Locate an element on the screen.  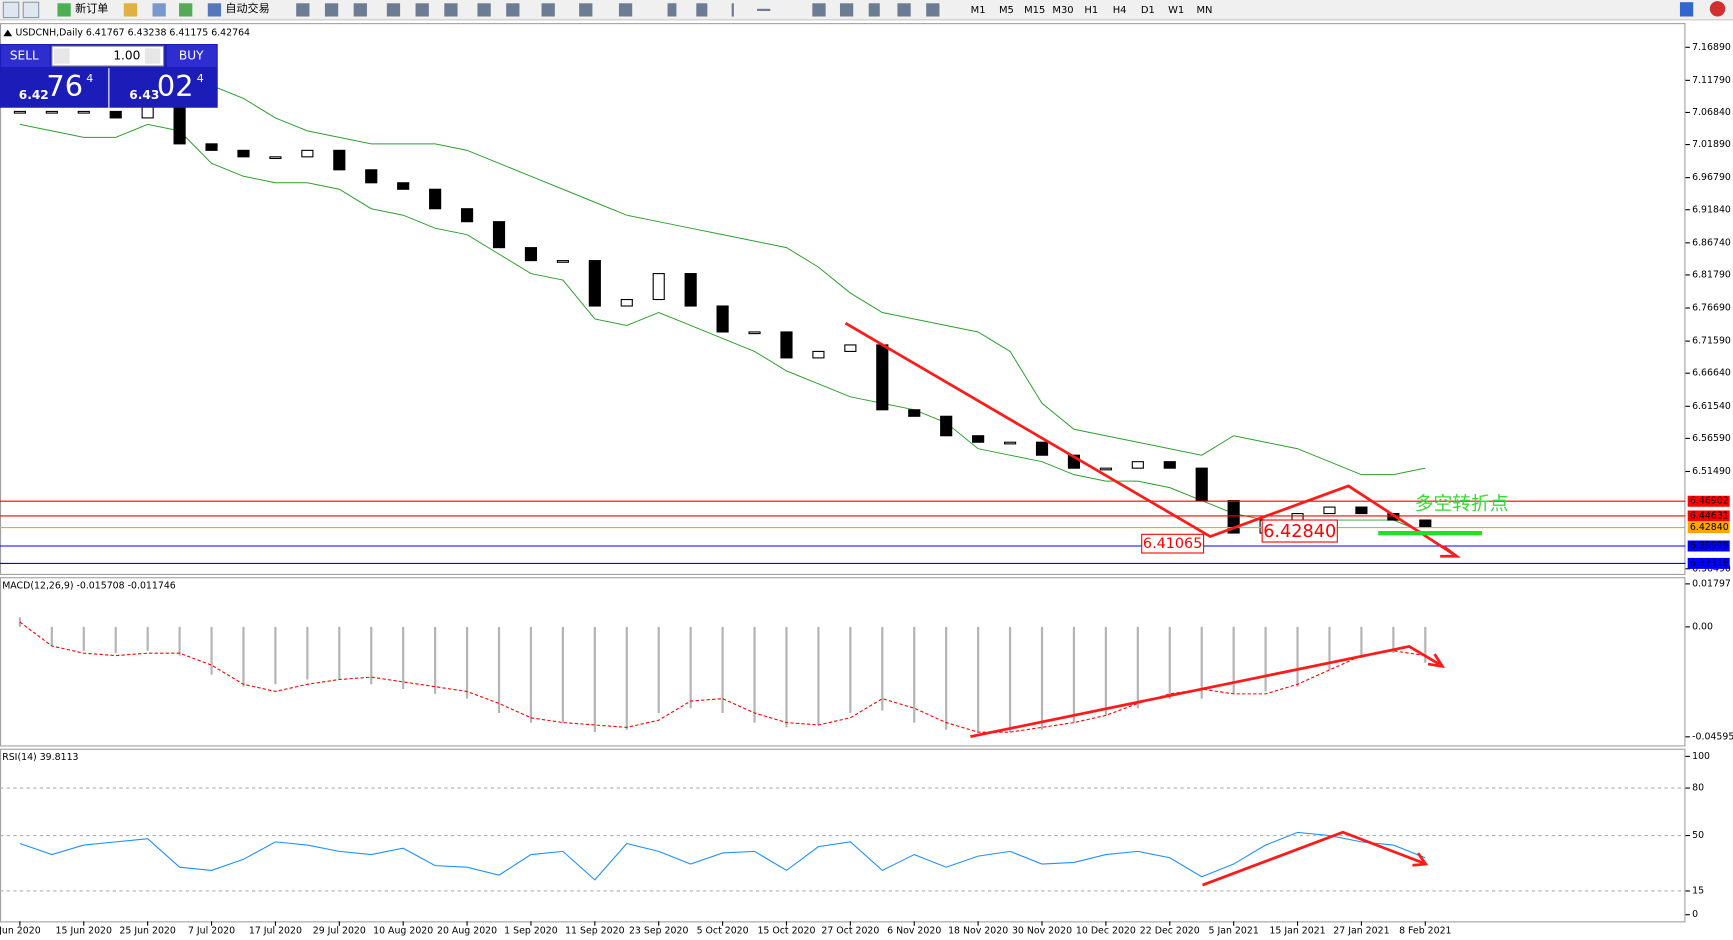
x-tick-label: 15 Jun 2020 is located at coordinates (84, 931).